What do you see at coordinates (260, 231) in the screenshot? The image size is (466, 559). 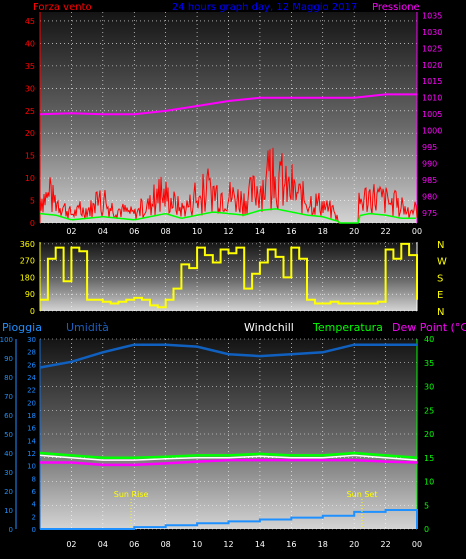 I see `panel1-x-tick: 14` at bounding box center [260, 231].